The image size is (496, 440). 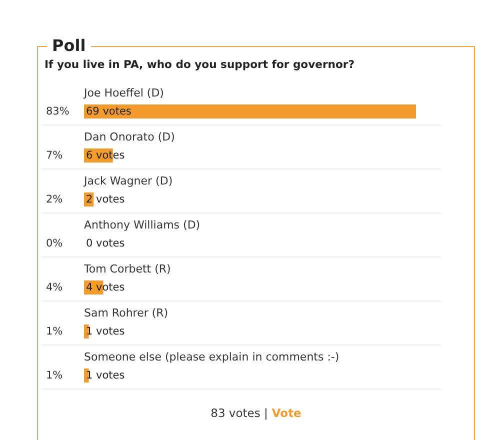 What do you see at coordinates (109, 112) in the screenshot?
I see `data-label: 69 votes` at bounding box center [109, 112].